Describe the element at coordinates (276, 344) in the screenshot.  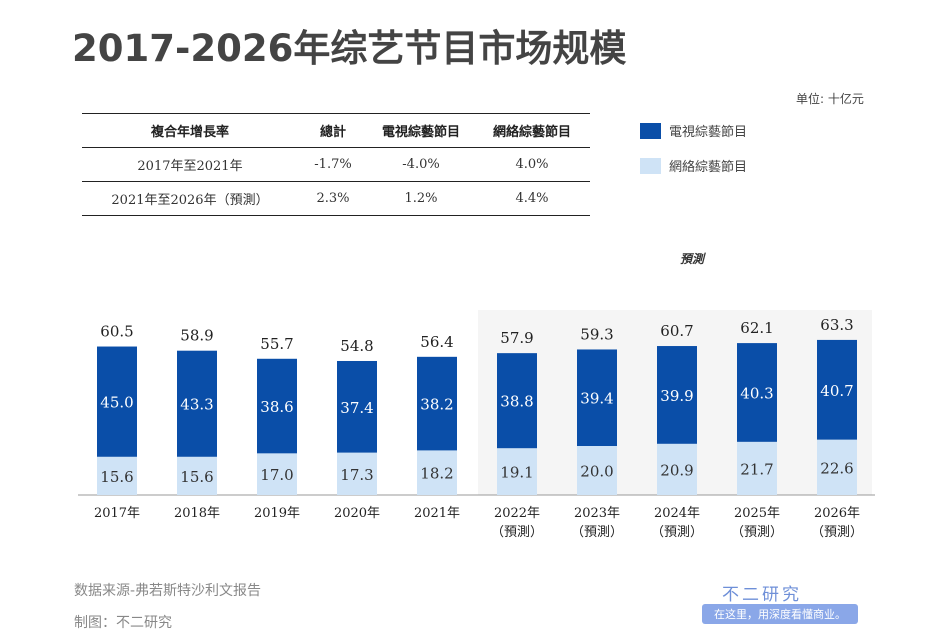
I see `data-label-total: 55.7` at that location.